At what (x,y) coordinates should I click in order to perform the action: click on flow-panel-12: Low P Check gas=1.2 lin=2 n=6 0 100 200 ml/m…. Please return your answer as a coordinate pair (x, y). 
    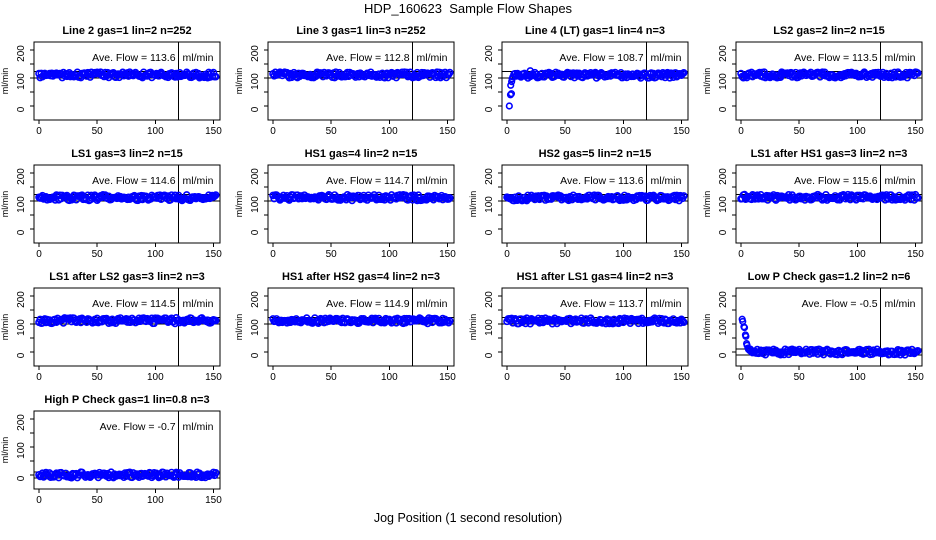
    Looking at the image, I should click on (813, 327).